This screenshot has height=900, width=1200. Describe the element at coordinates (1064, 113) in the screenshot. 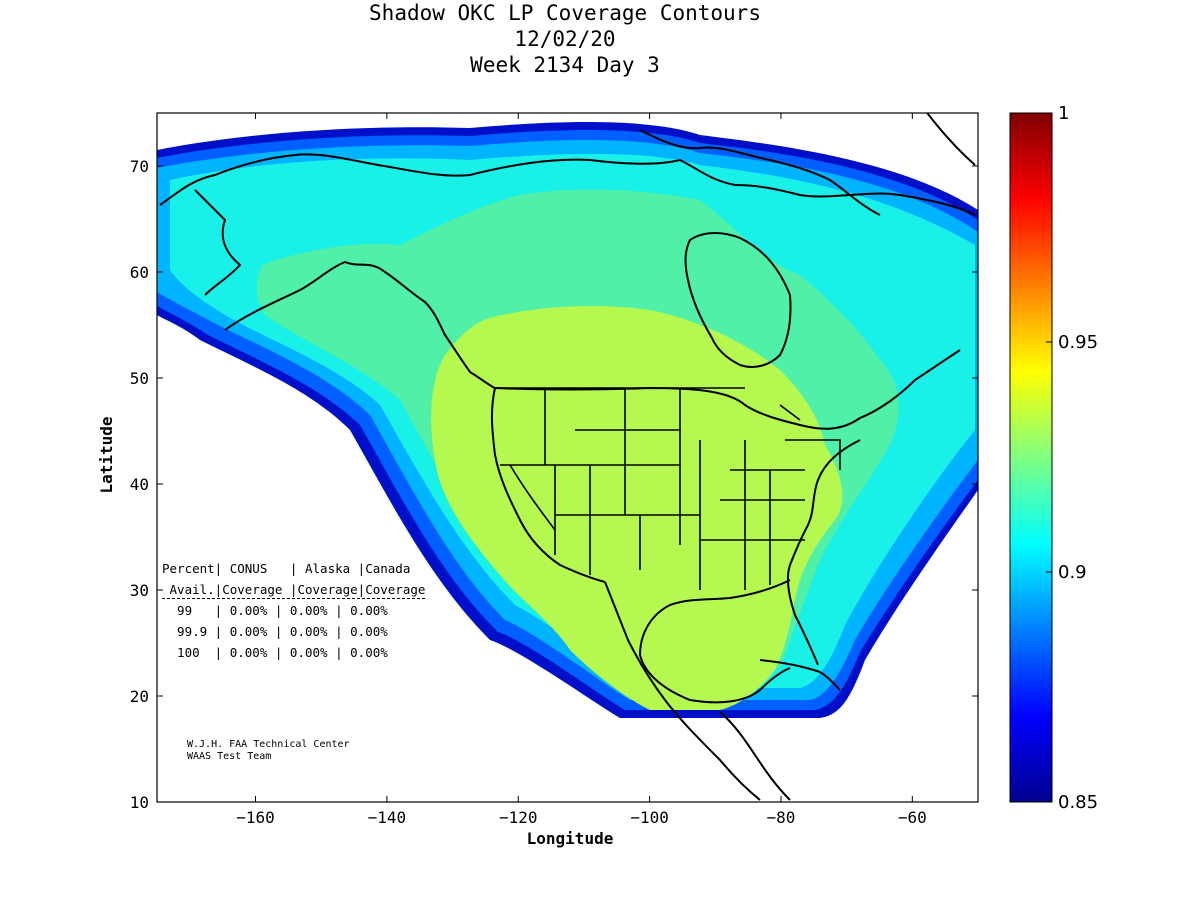

I see `colorbar-label-max: 1` at that location.